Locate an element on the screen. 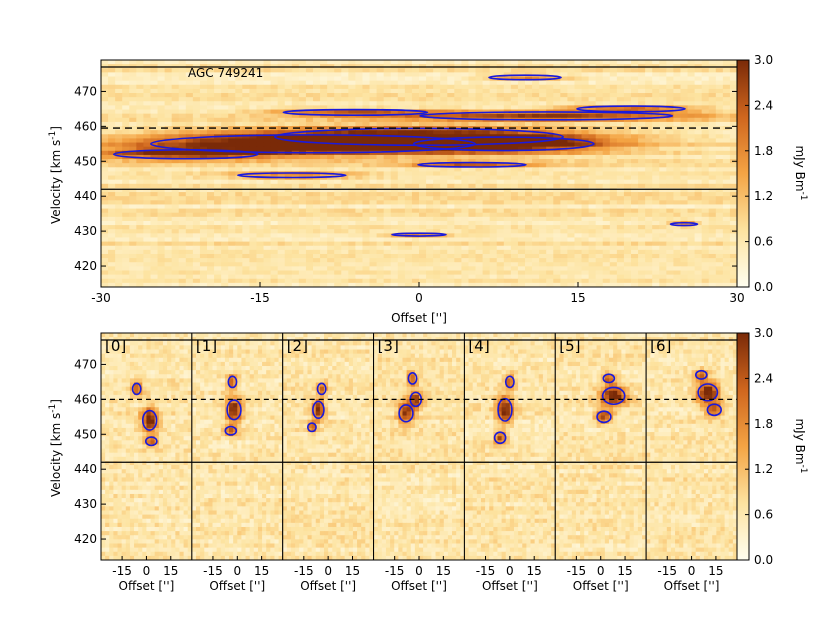 Image resolution: width=830 pixels, height=623 pixels. top-y-tick-label: 420 is located at coordinates (85, 266).